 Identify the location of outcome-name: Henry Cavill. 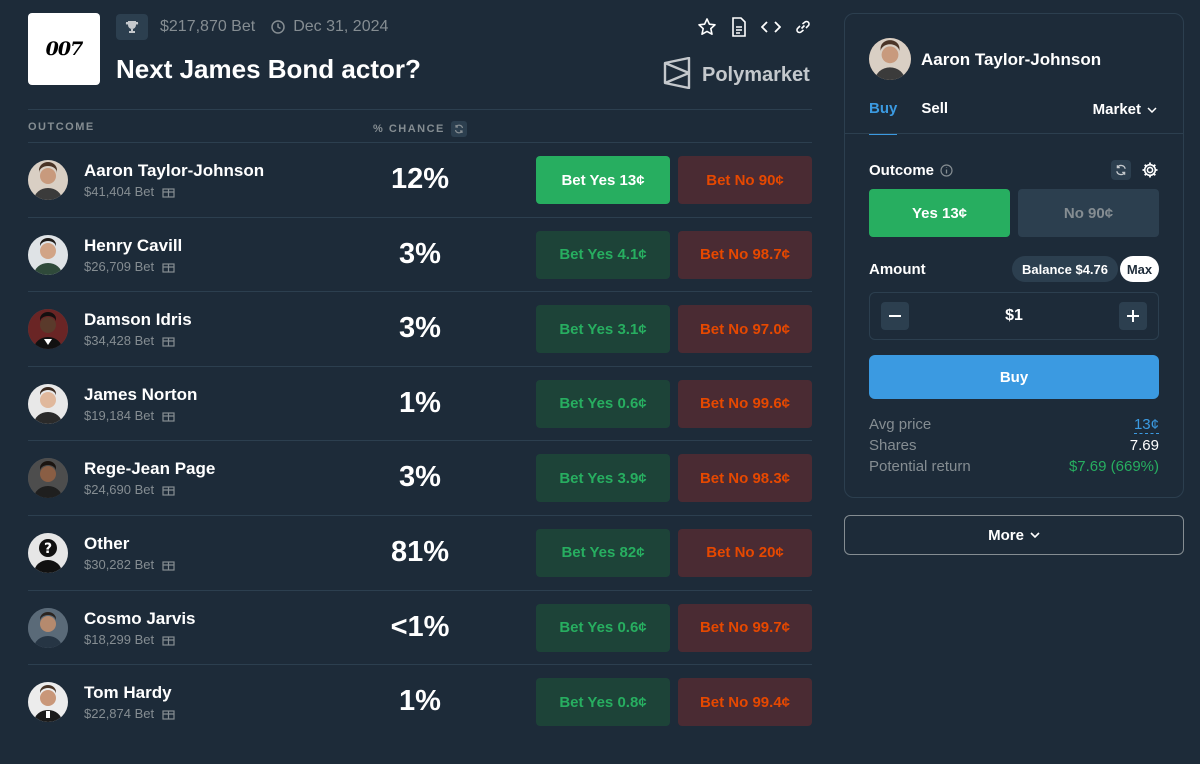
(133, 245).